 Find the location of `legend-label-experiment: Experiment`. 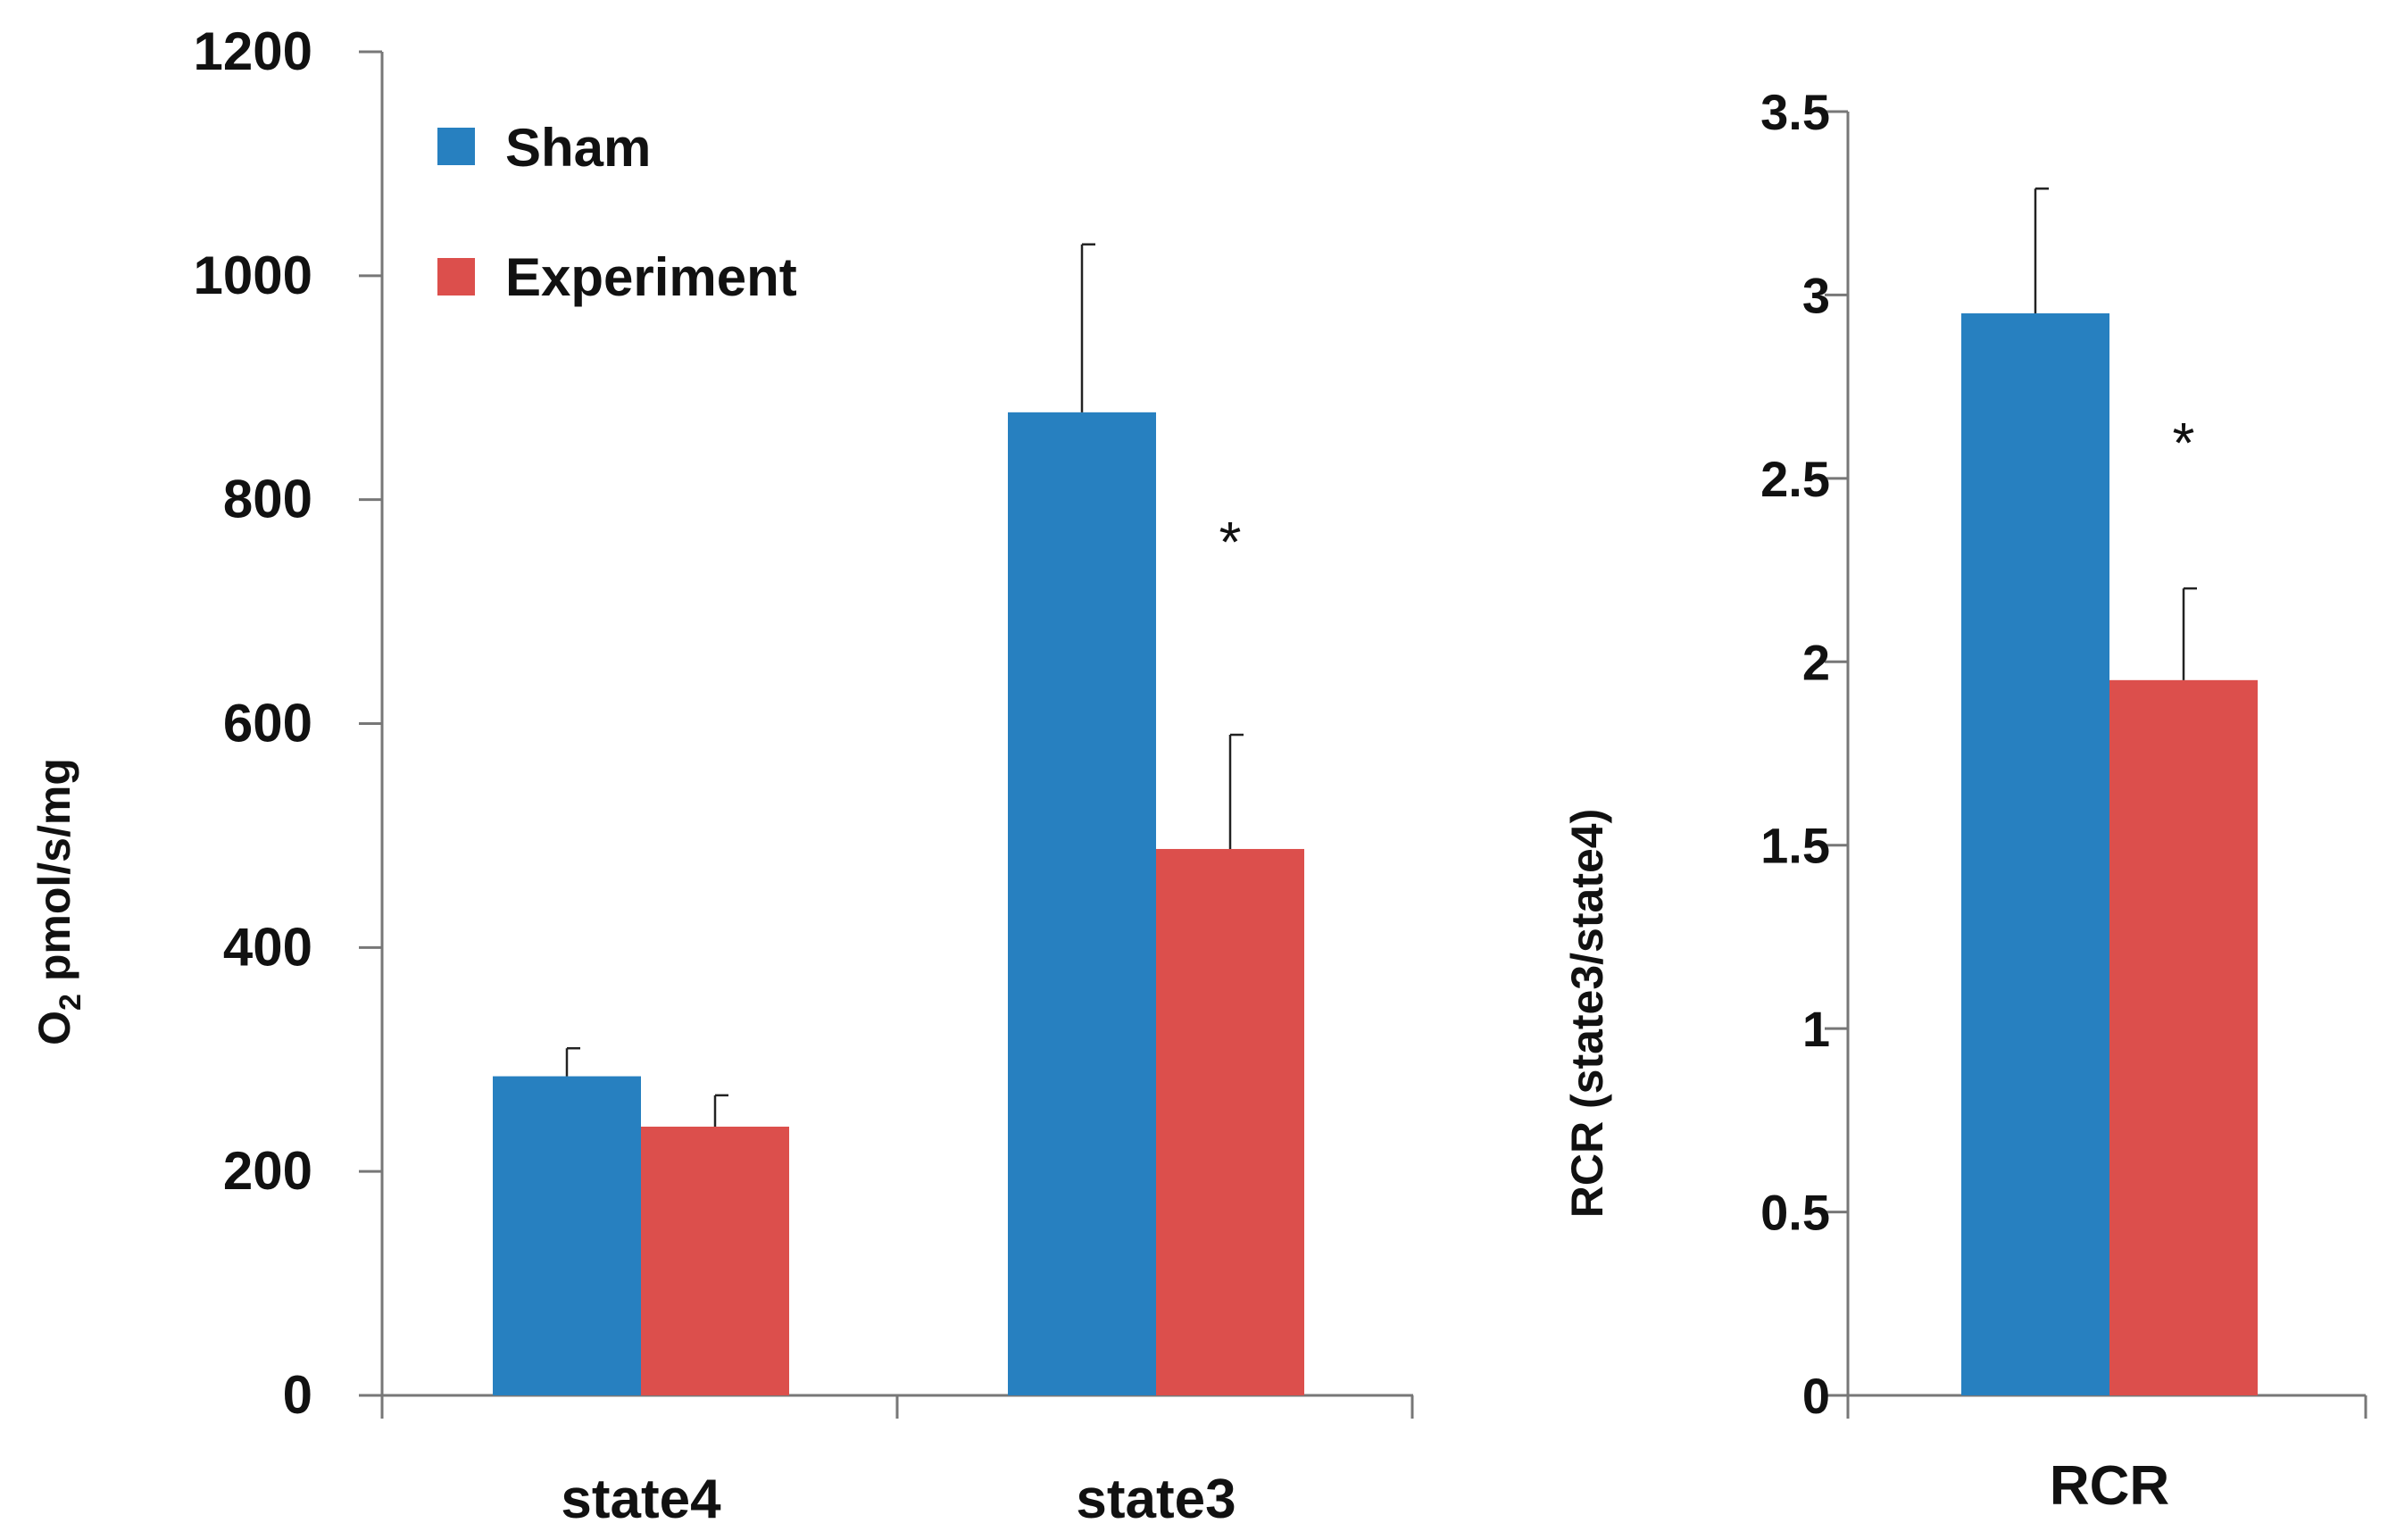

legend-label-experiment: Experiment is located at coordinates (651, 277).